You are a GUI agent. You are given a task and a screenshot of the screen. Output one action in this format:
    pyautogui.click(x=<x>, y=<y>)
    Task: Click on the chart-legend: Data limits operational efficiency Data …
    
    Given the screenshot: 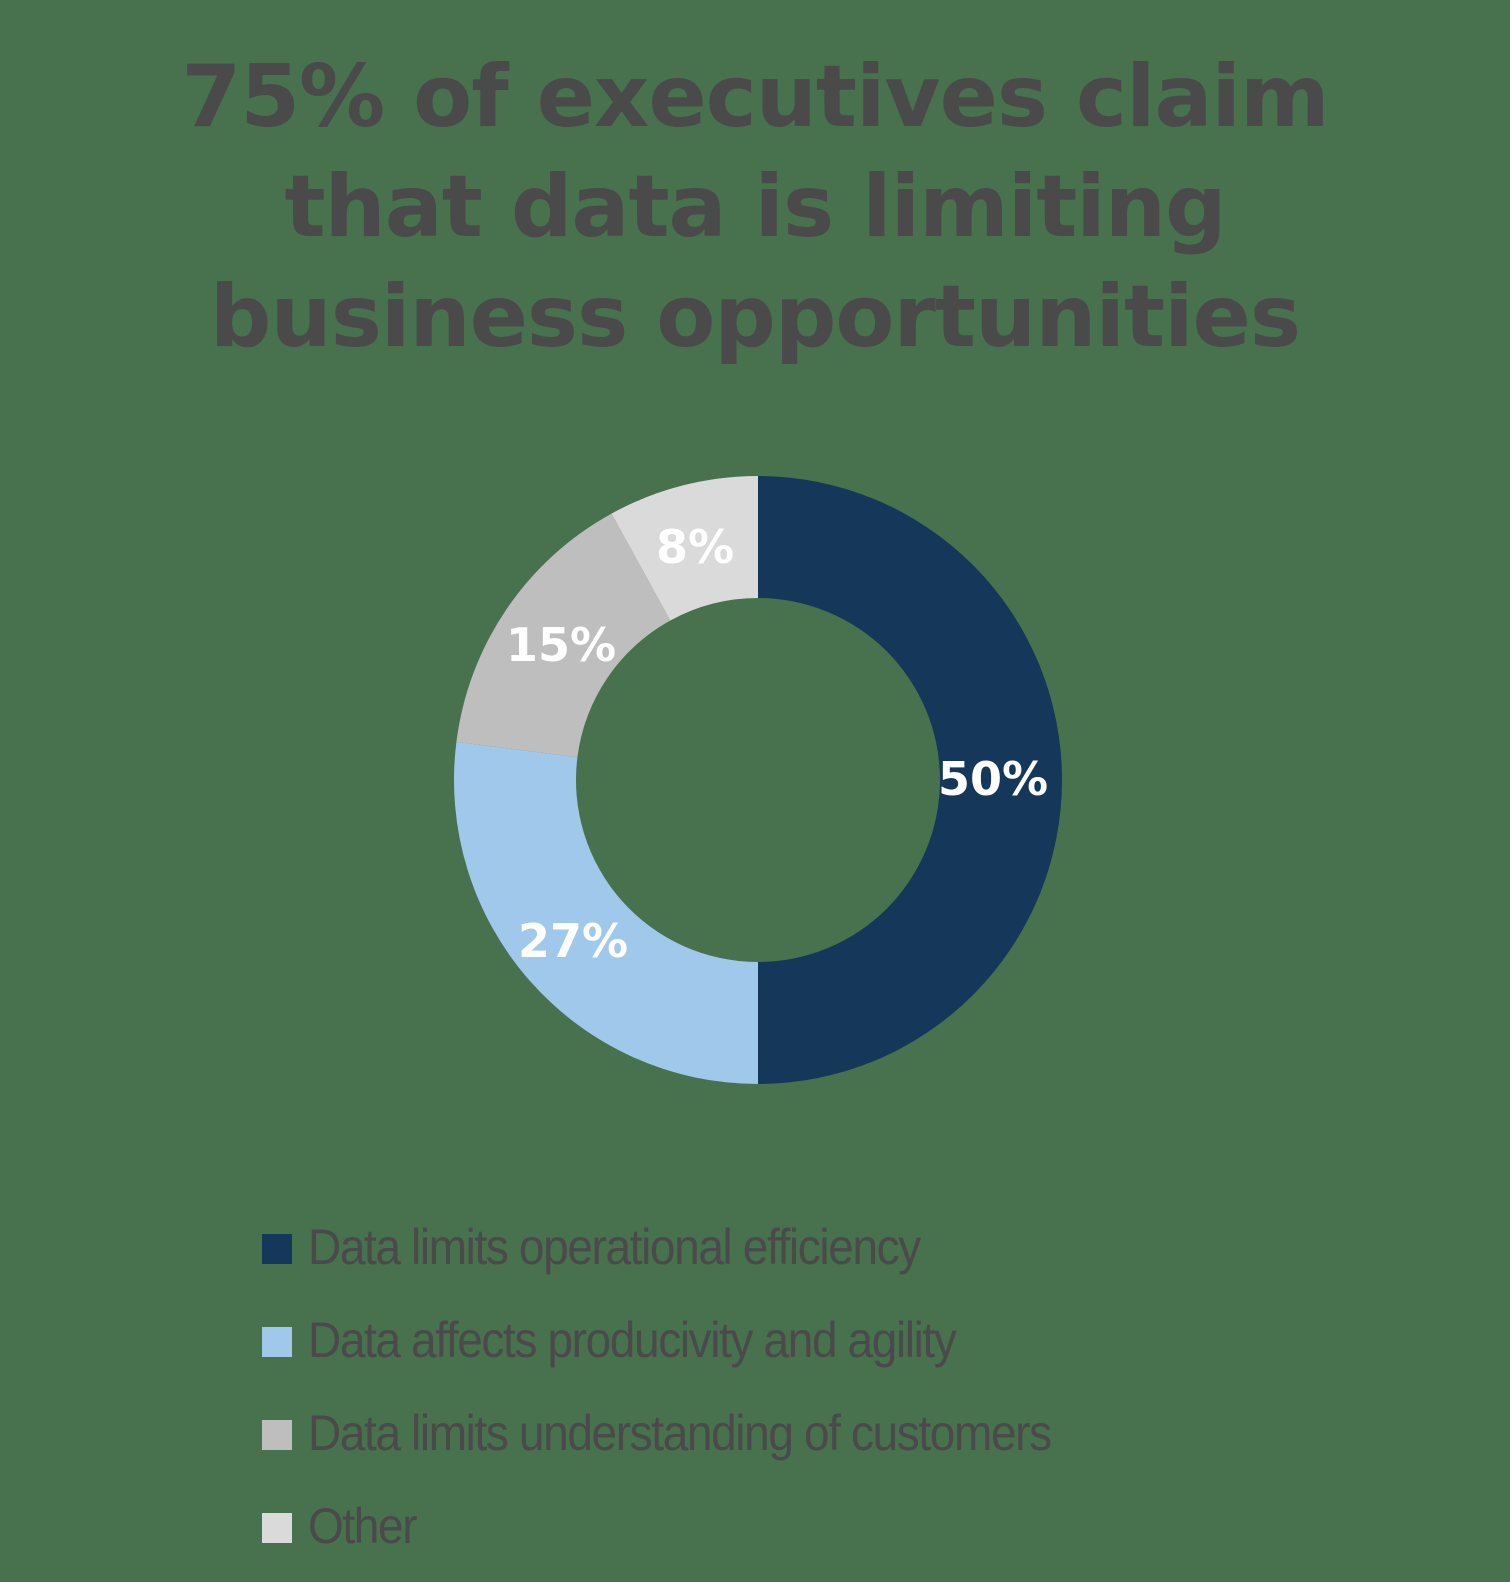 What is the action you would take?
    pyautogui.click(x=688, y=1386)
    